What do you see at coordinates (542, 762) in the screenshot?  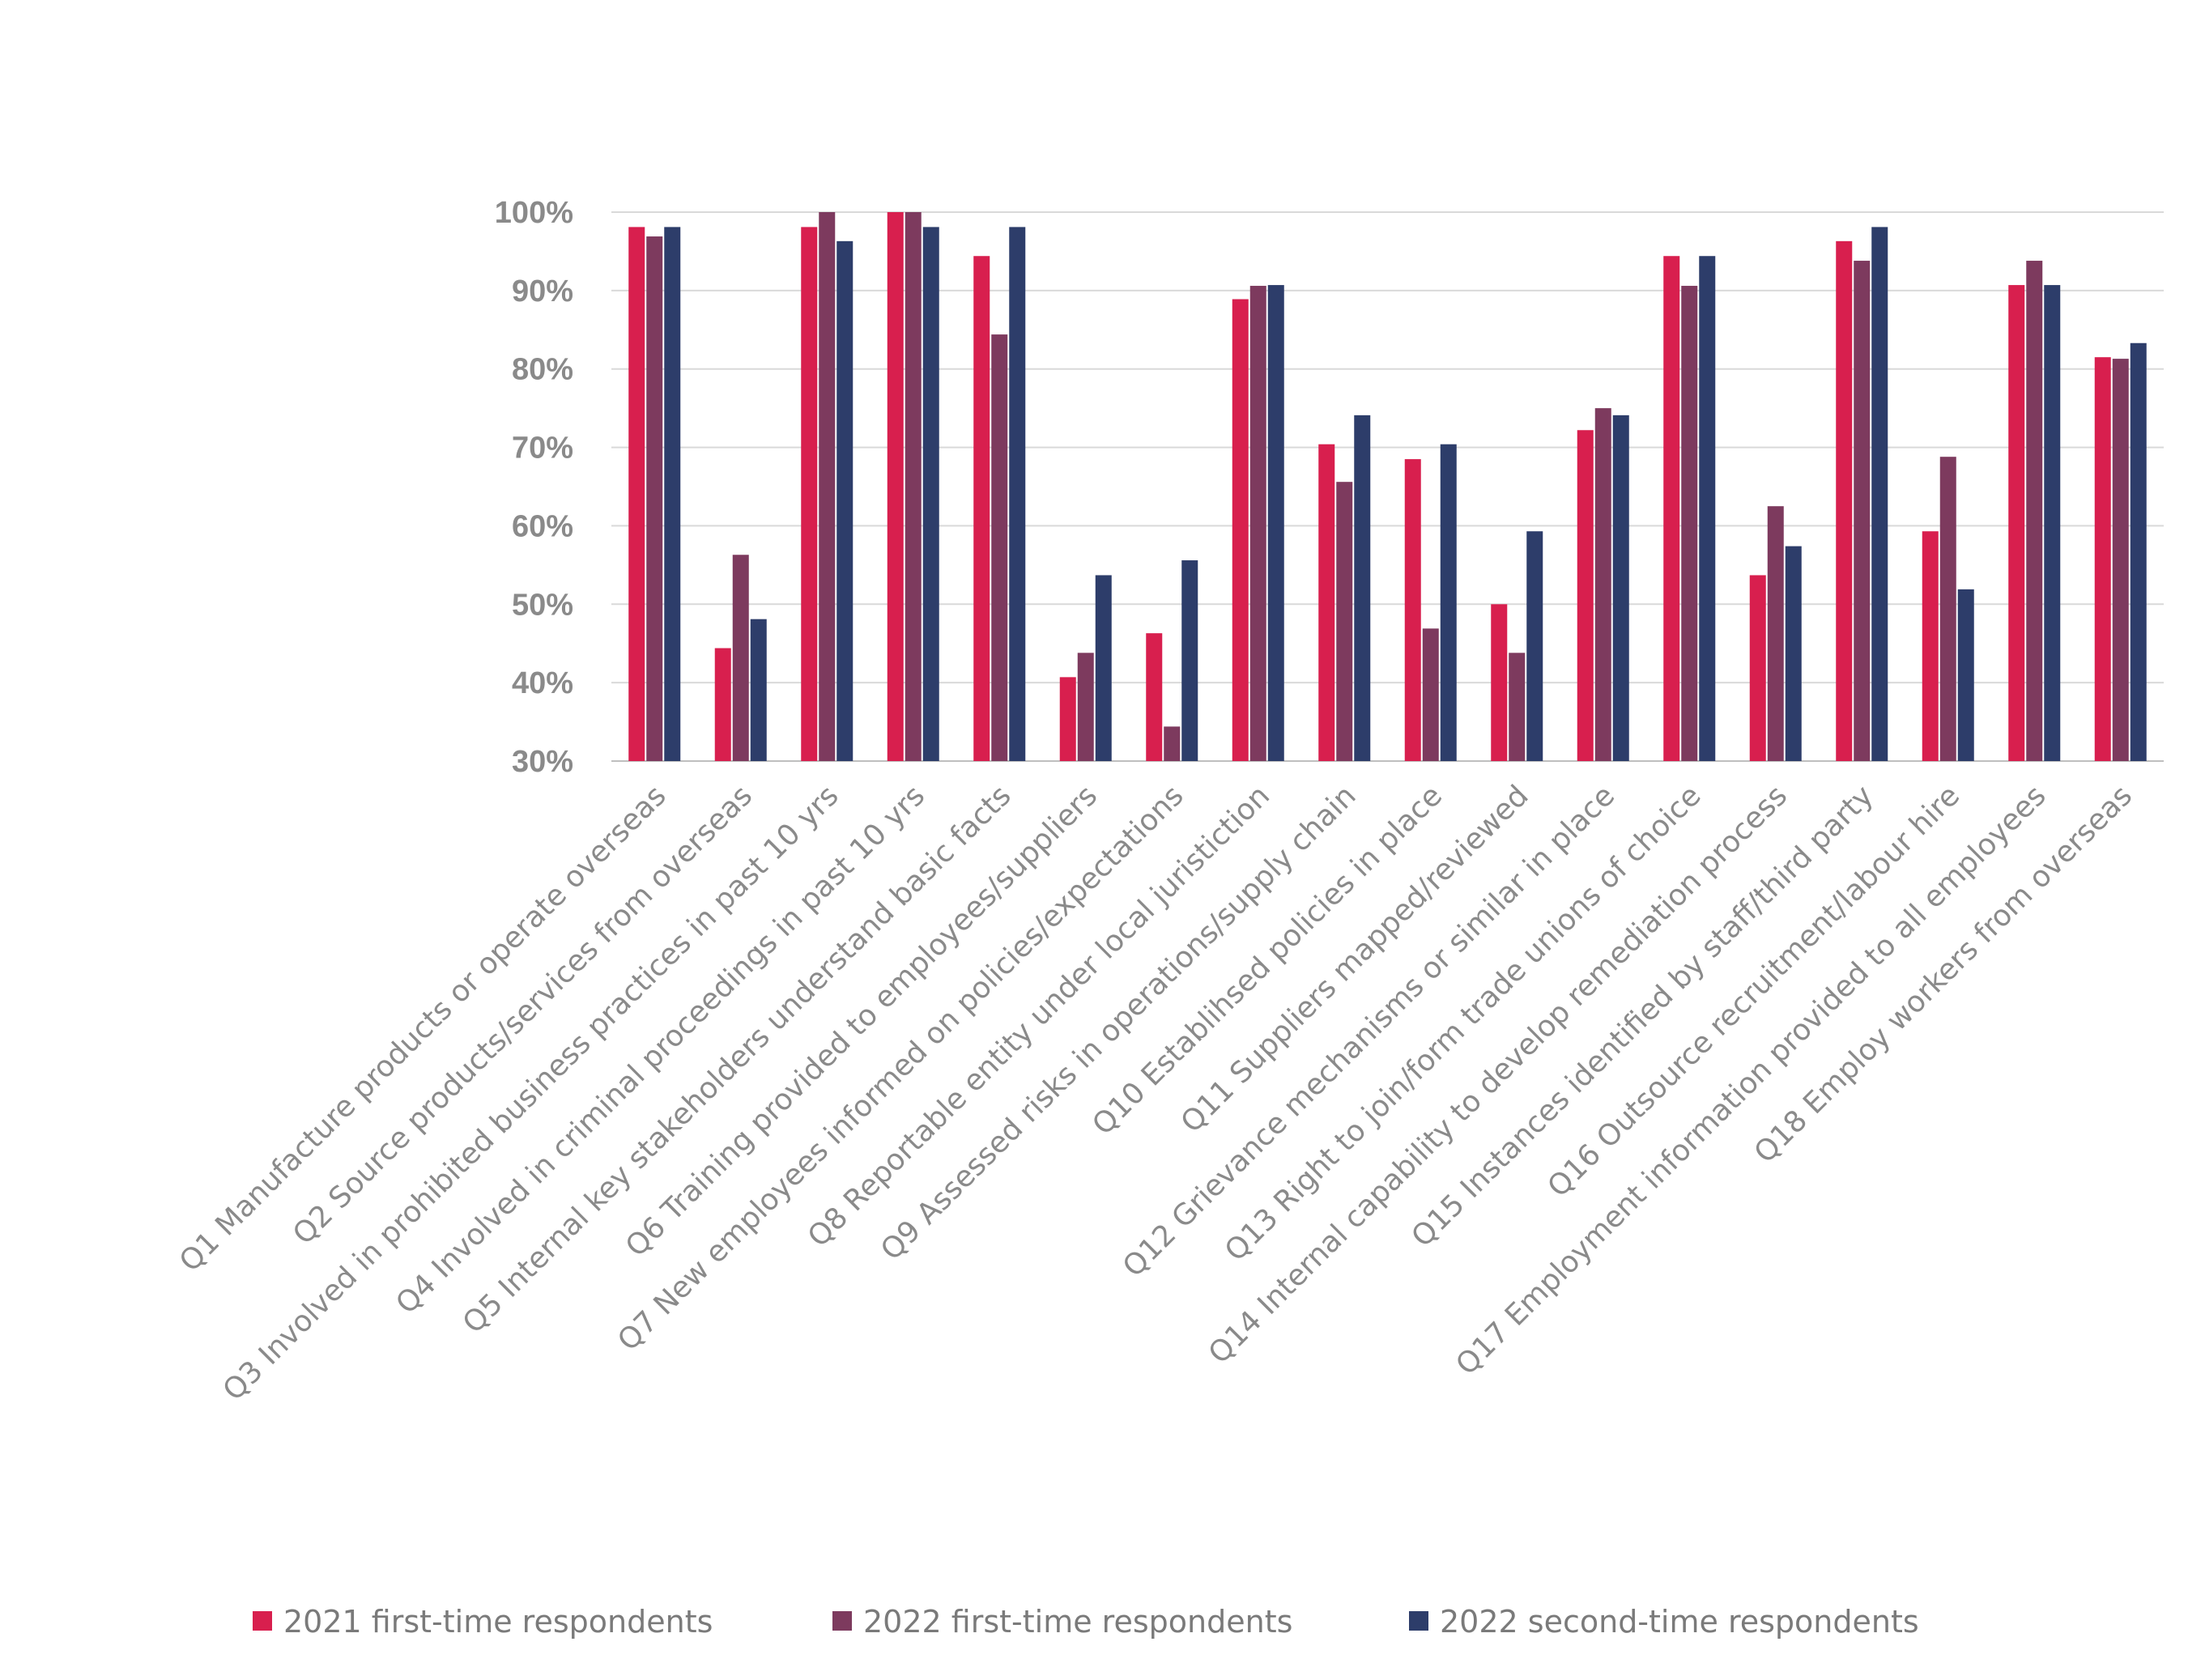 I see `y-tick-label: 30%` at bounding box center [542, 762].